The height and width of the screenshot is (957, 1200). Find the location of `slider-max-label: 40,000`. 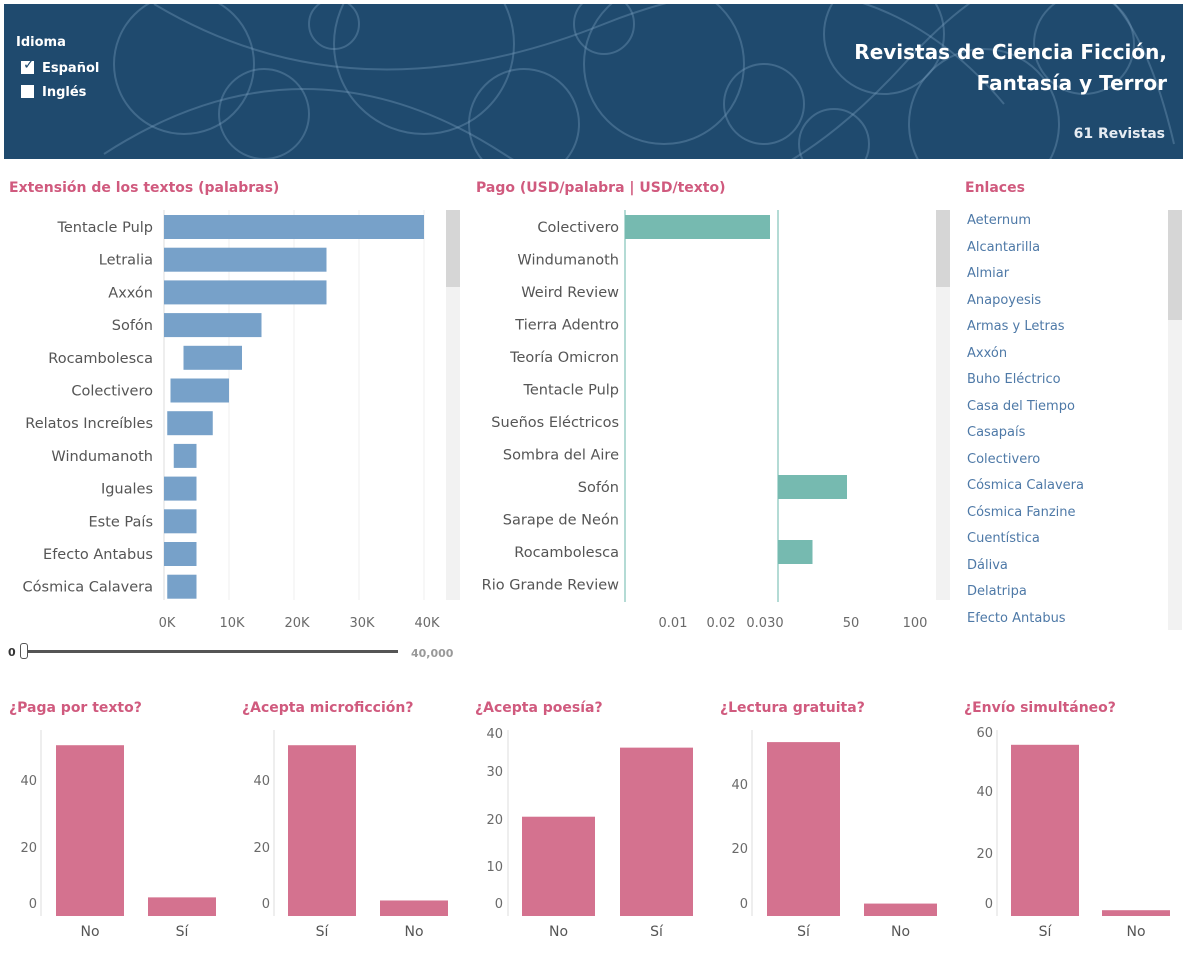

slider-max-label: 40,000 is located at coordinates (432, 653).